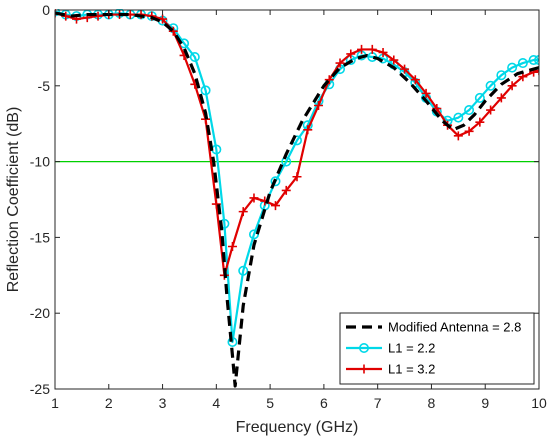  I want to click on y-tick-label: -10, so click(40, 162).